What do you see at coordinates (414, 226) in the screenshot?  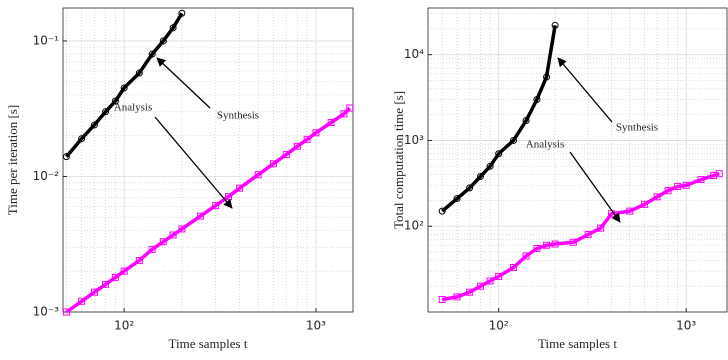 I see `y-tick-label: 10²` at bounding box center [414, 226].